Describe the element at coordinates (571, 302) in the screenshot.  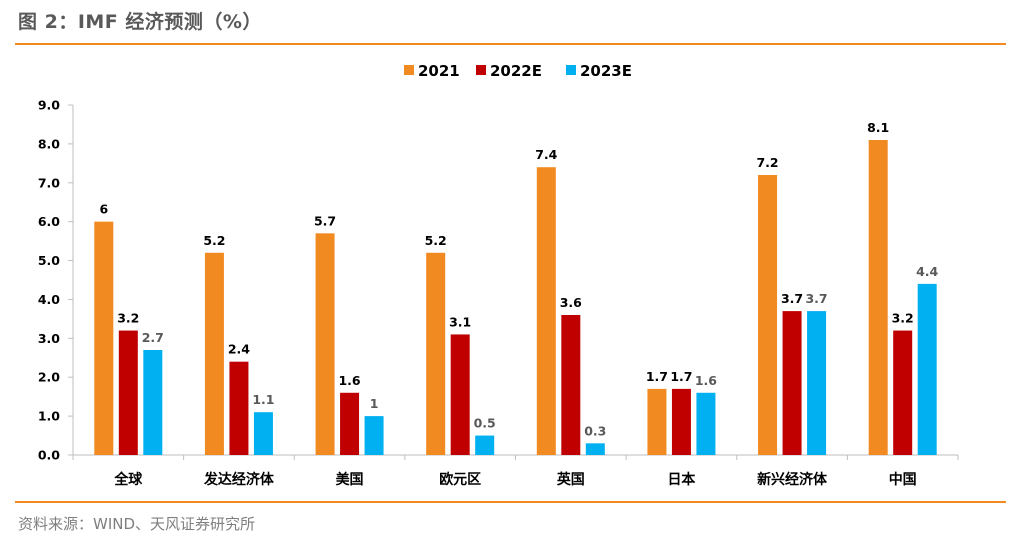
I see `data-label: 3.6` at that location.